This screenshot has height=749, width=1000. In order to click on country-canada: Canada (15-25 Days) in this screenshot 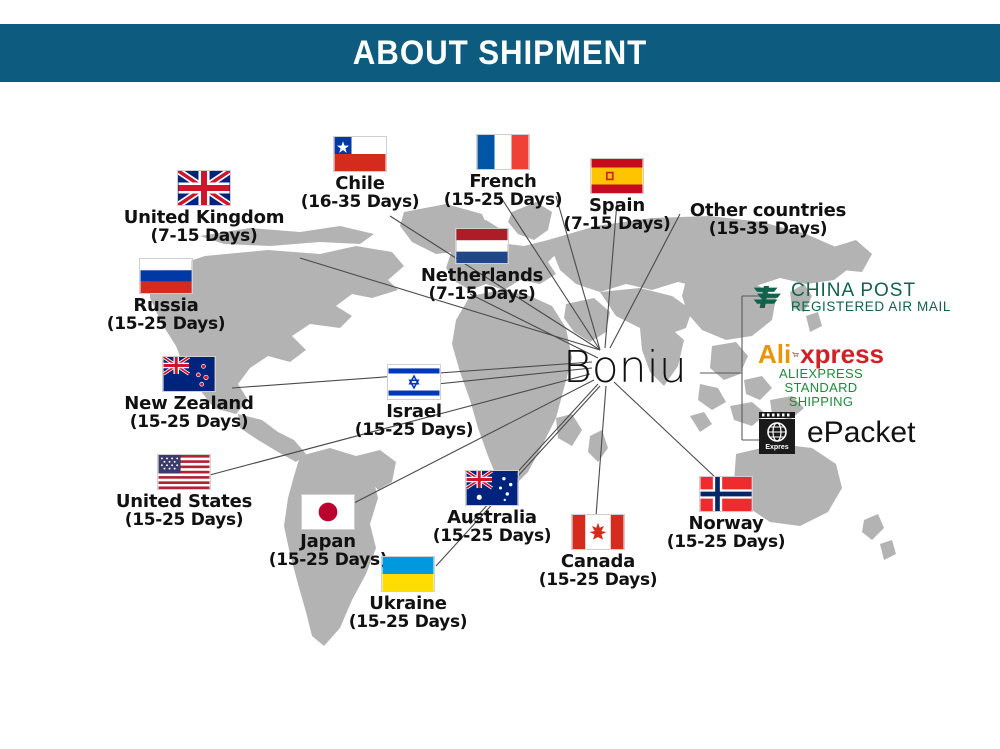, I will do `click(598, 552)`.